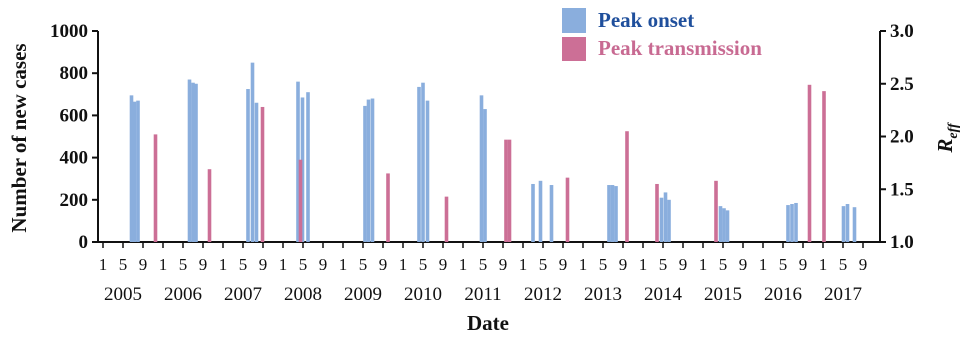  I want to click on x-year-label: 2010, so click(423, 294).